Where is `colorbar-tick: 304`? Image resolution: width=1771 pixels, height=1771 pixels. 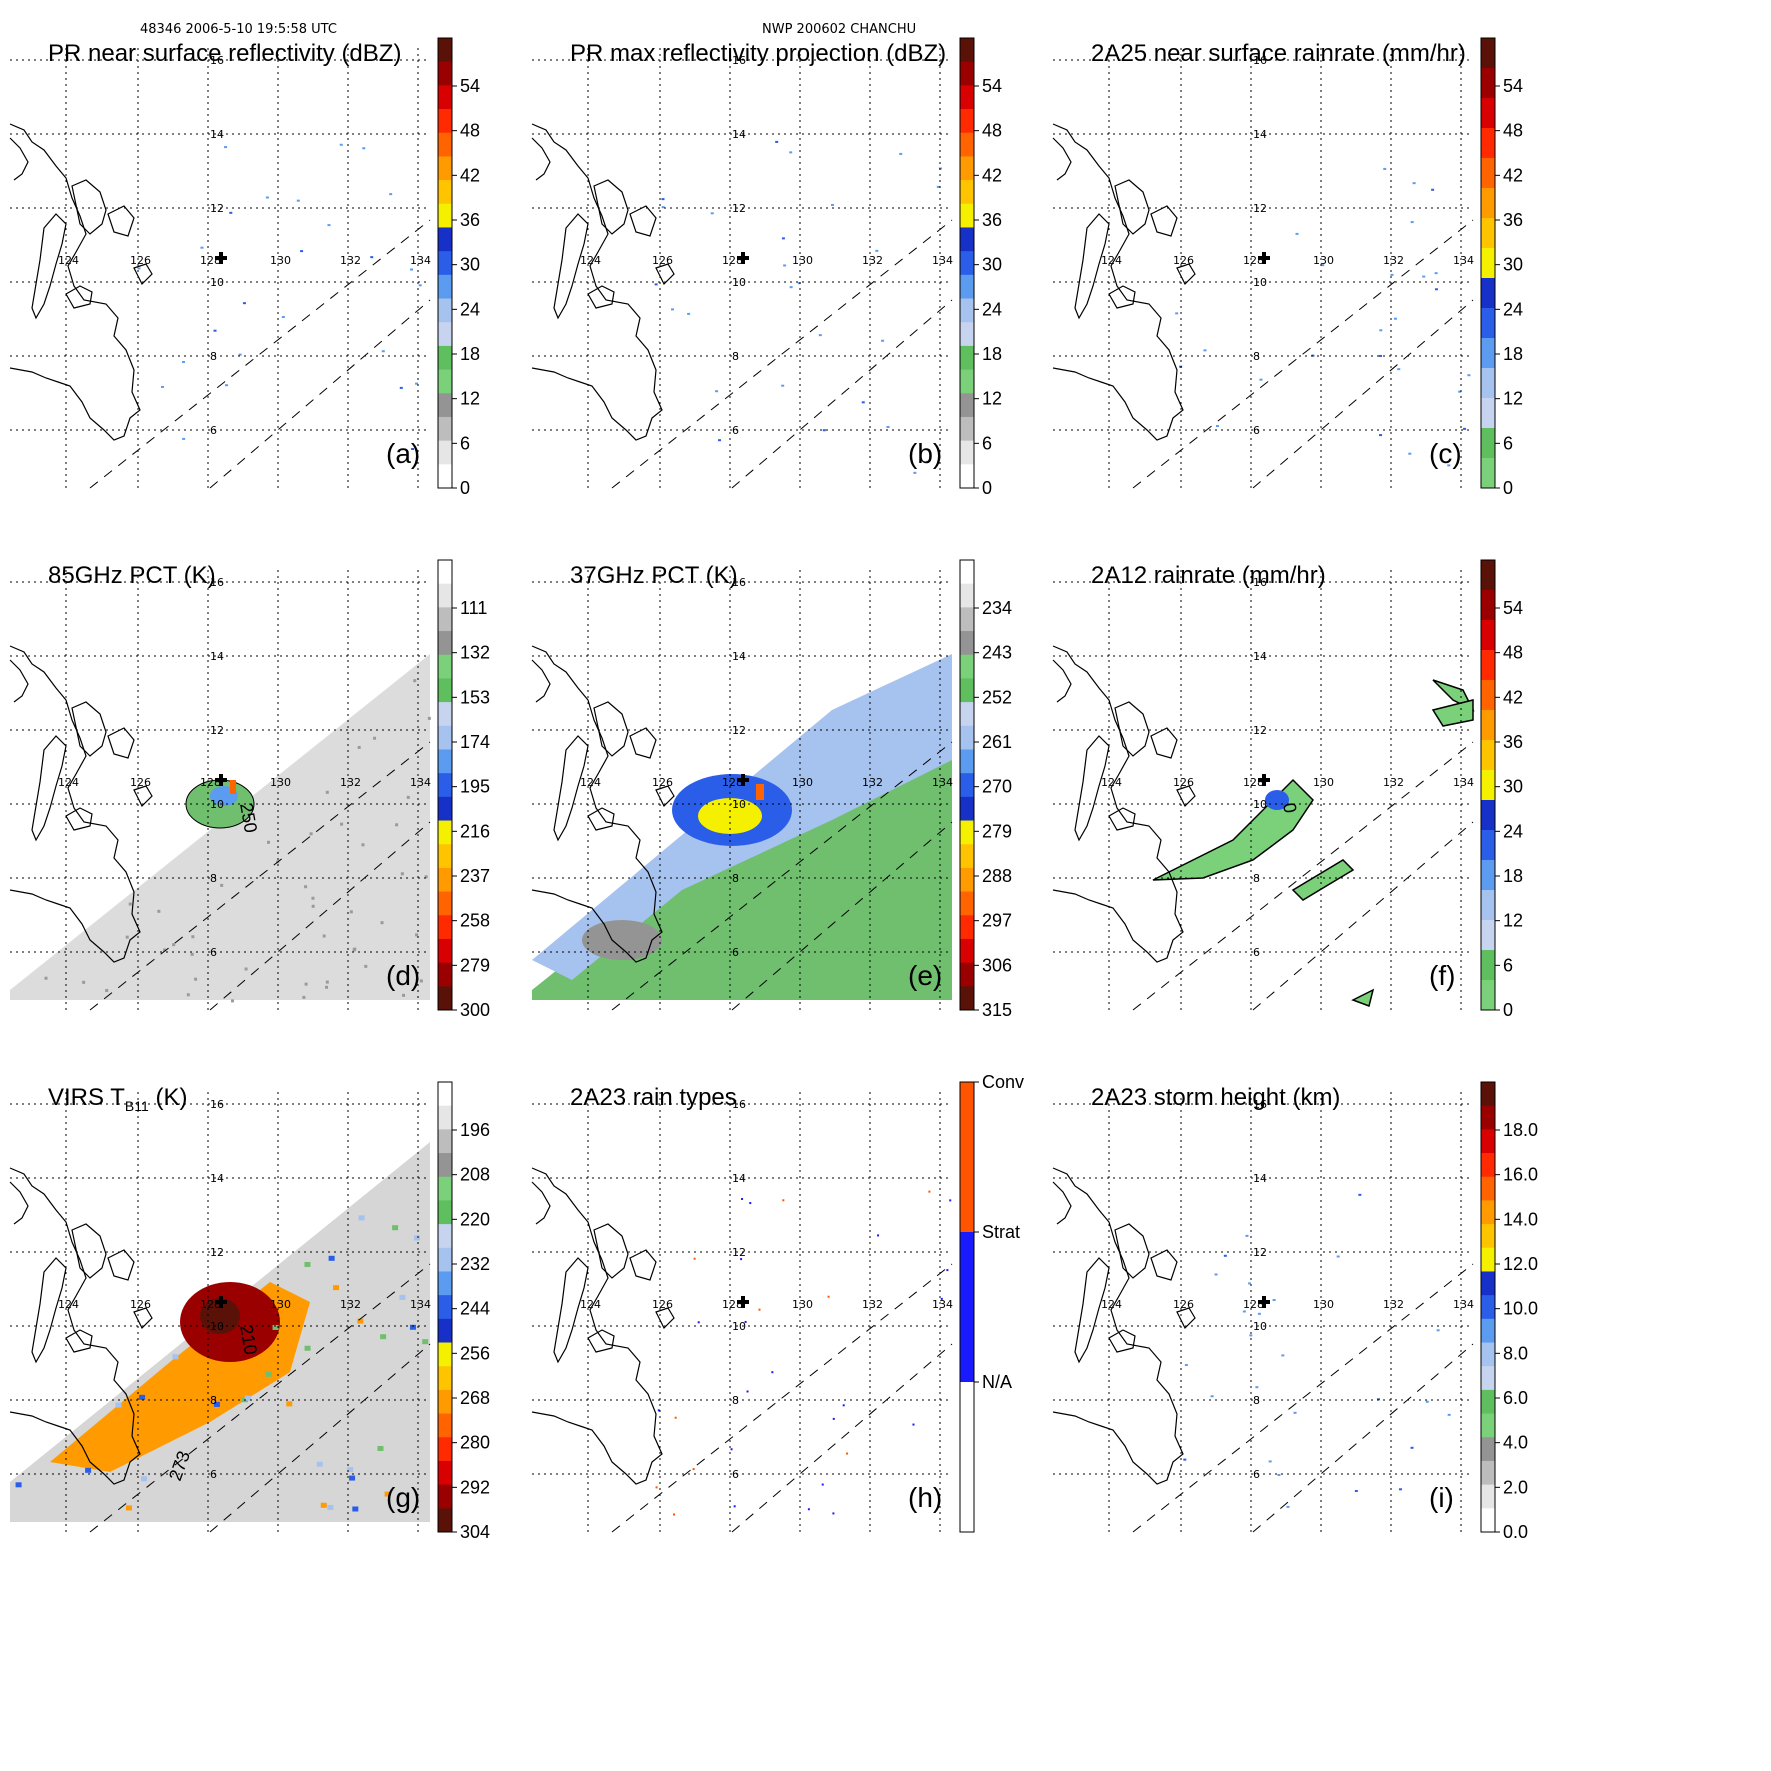
colorbar-tick: 304 is located at coordinates (475, 1532).